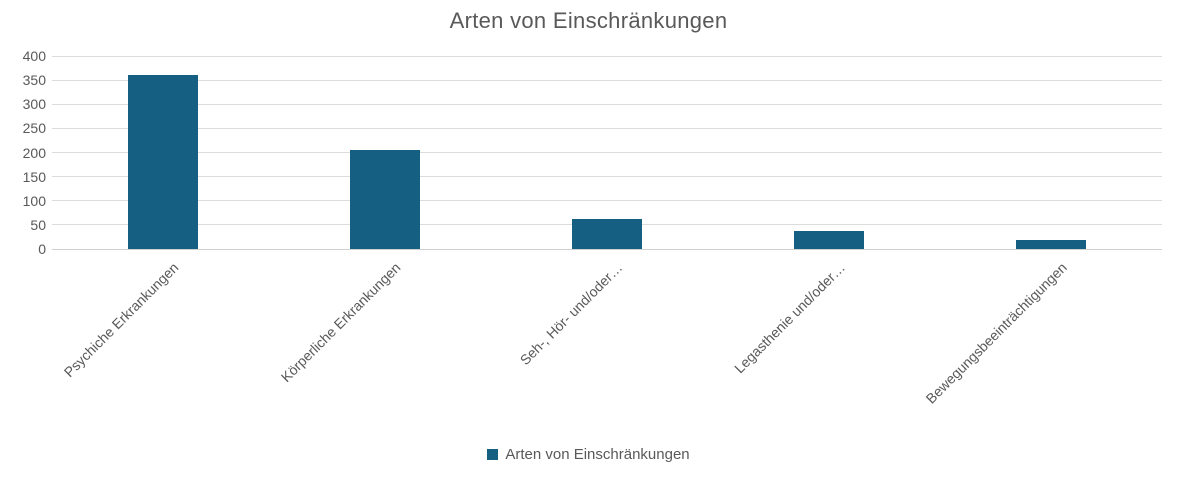 Image resolution: width=1177 pixels, height=479 pixels. I want to click on y-axis-tick-label: 250, so click(34, 128).